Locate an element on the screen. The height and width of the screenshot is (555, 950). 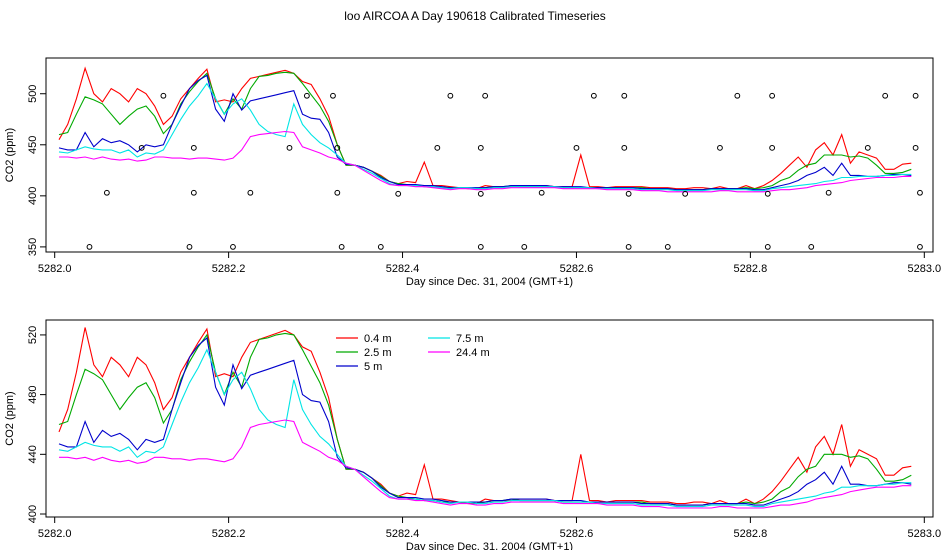
y-tick-label: 480 is located at coordinates (33, 394).